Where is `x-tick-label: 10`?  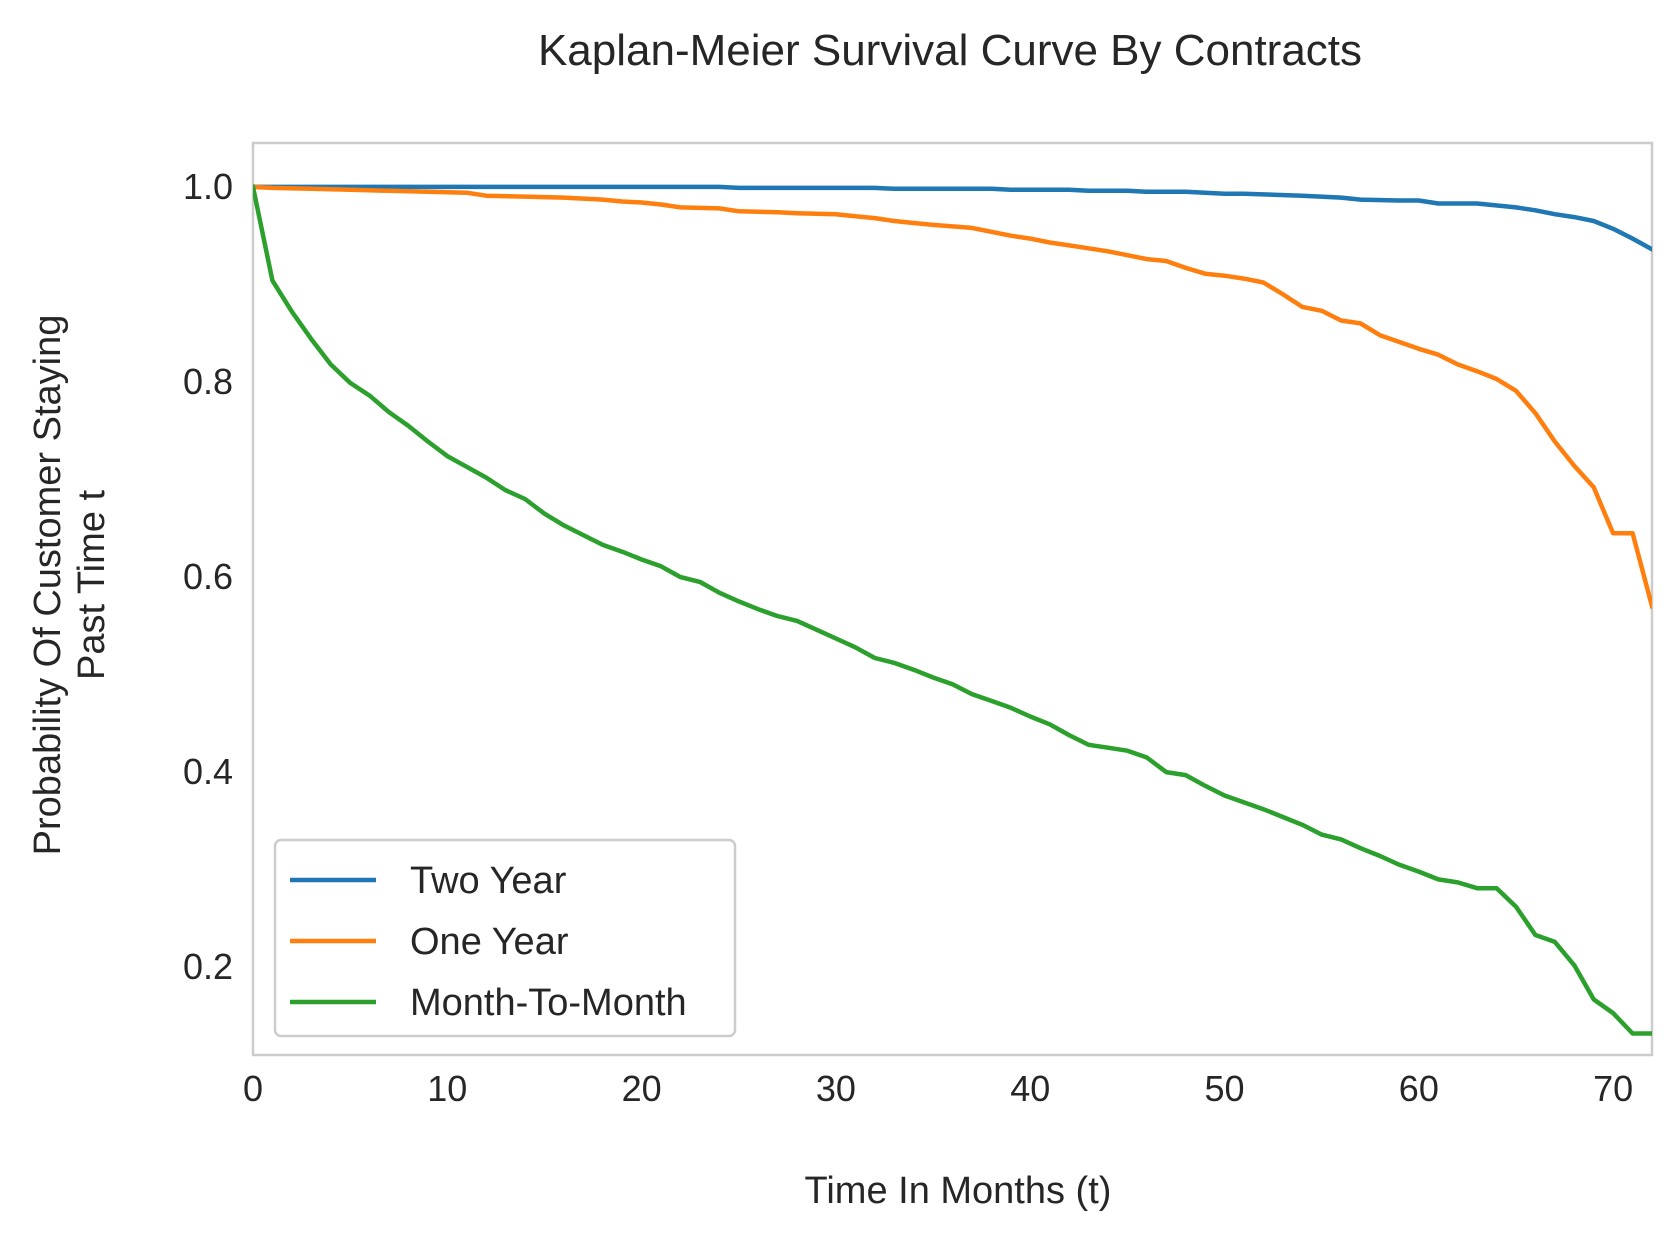 x-tick-label: 10 is located at coordinates (447, 1088).